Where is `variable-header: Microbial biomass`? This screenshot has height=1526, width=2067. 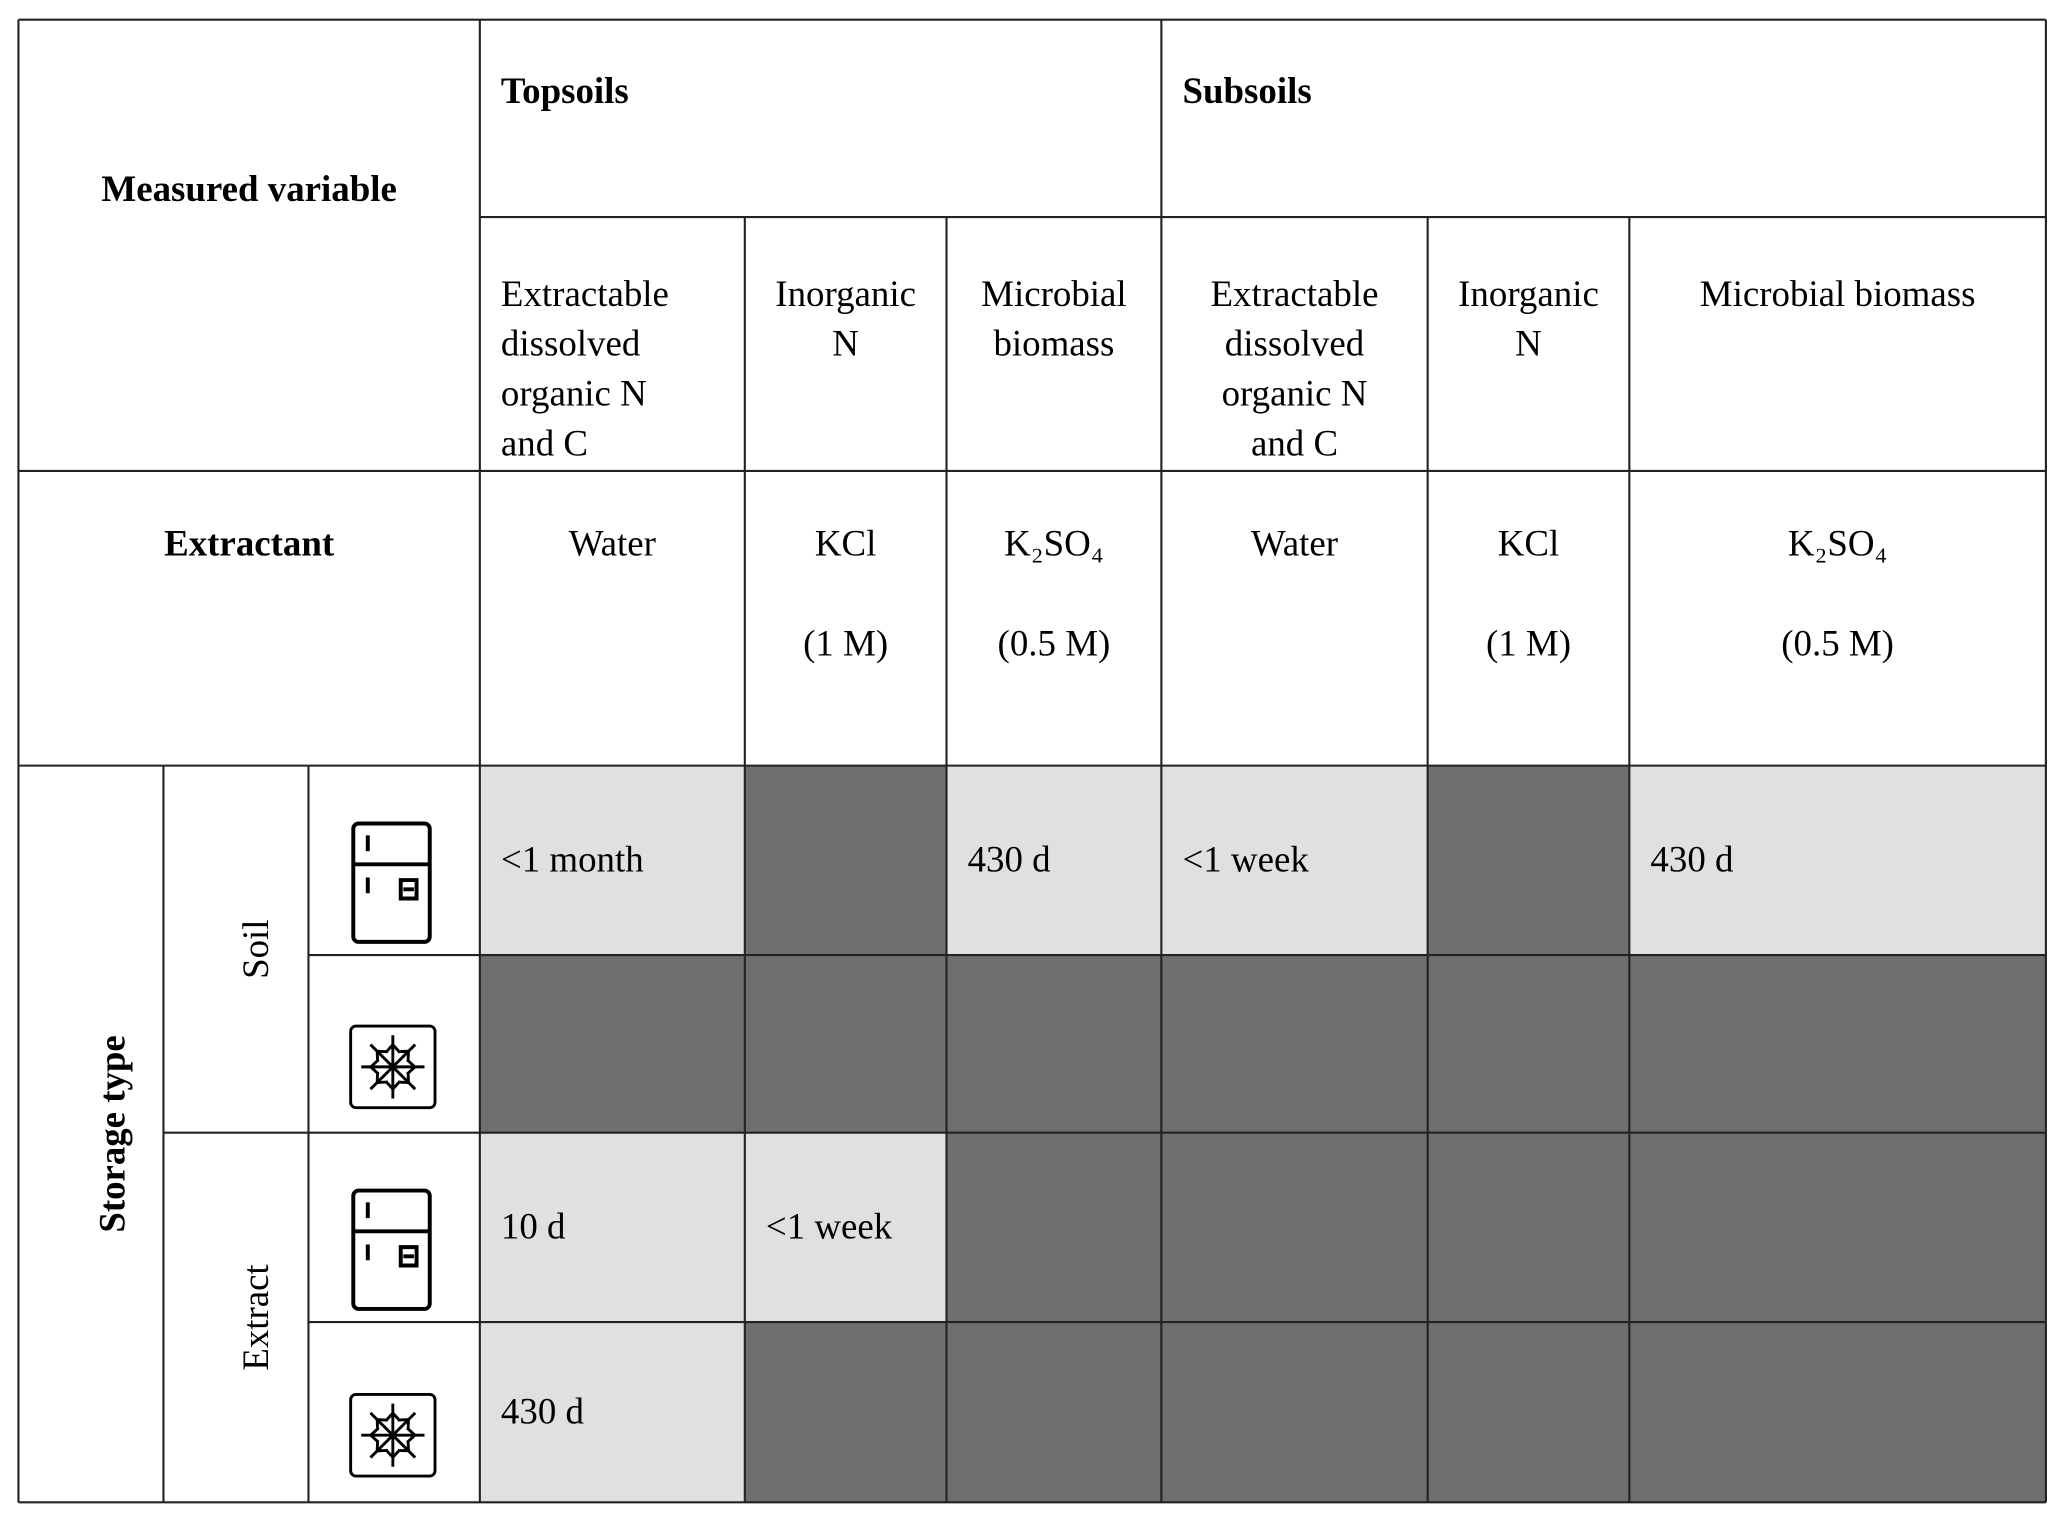
variable-header: Microbial biomass is located at coordinates (1838, 293).